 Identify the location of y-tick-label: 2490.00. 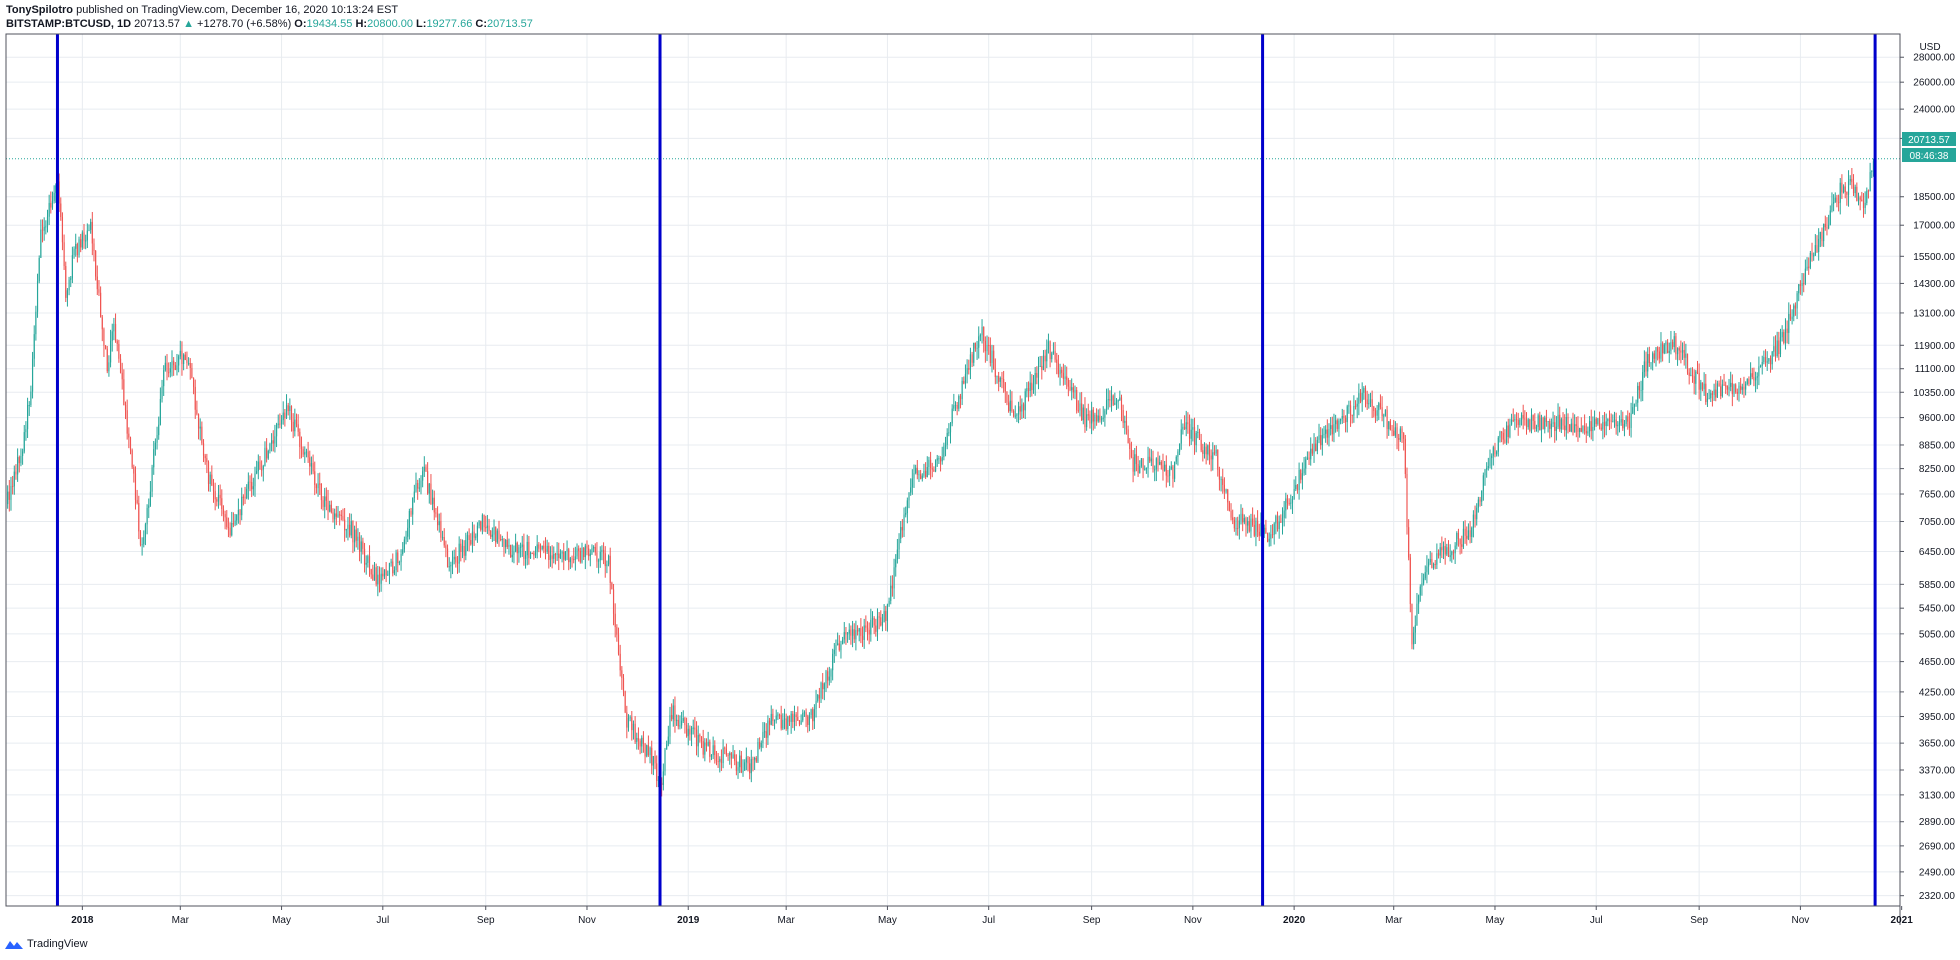
(1937, 872).